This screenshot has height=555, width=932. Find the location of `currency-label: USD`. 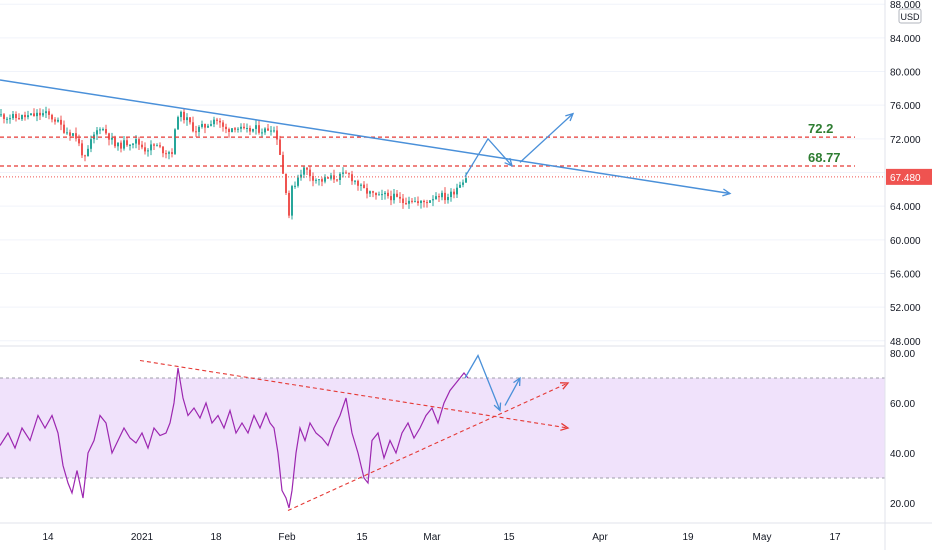

currency-label: USD is located at coordinates (910, 17).